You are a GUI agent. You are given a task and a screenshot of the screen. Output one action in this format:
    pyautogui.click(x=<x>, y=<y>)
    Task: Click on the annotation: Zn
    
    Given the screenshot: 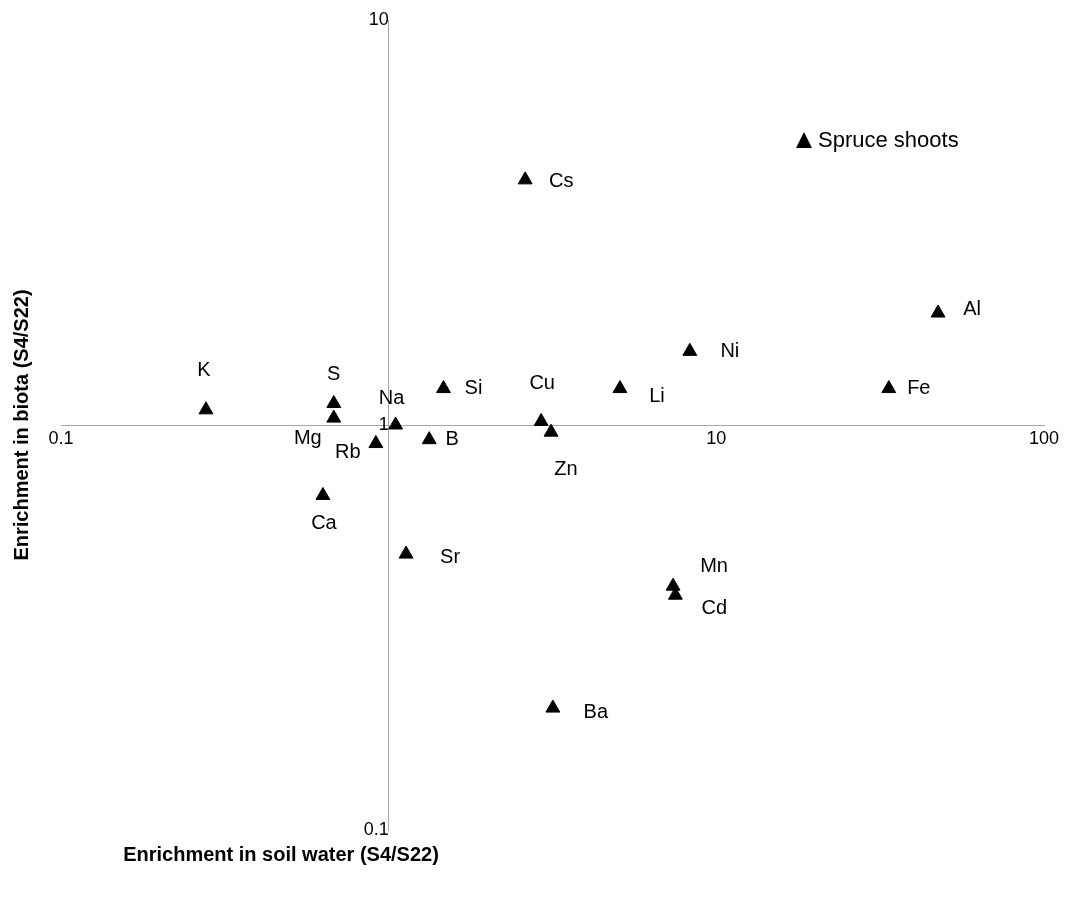 What is the action you would take?
    pyautogui.click(x=566, y=467)
    